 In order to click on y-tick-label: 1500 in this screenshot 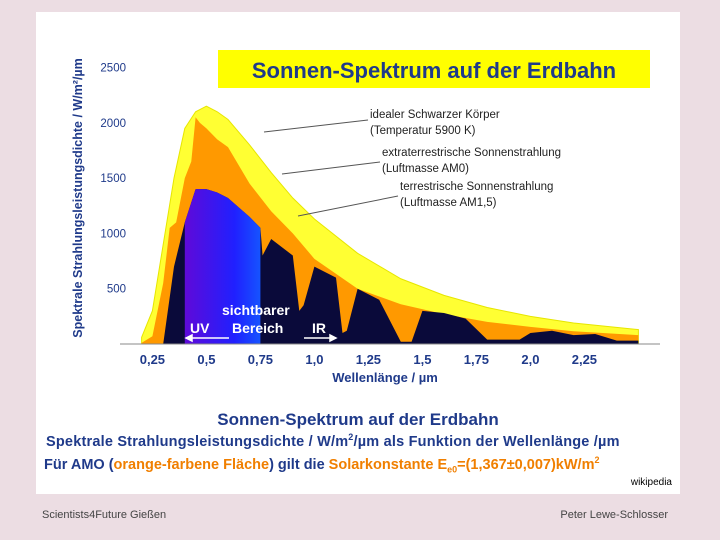, I will do `click(113, 179)`.